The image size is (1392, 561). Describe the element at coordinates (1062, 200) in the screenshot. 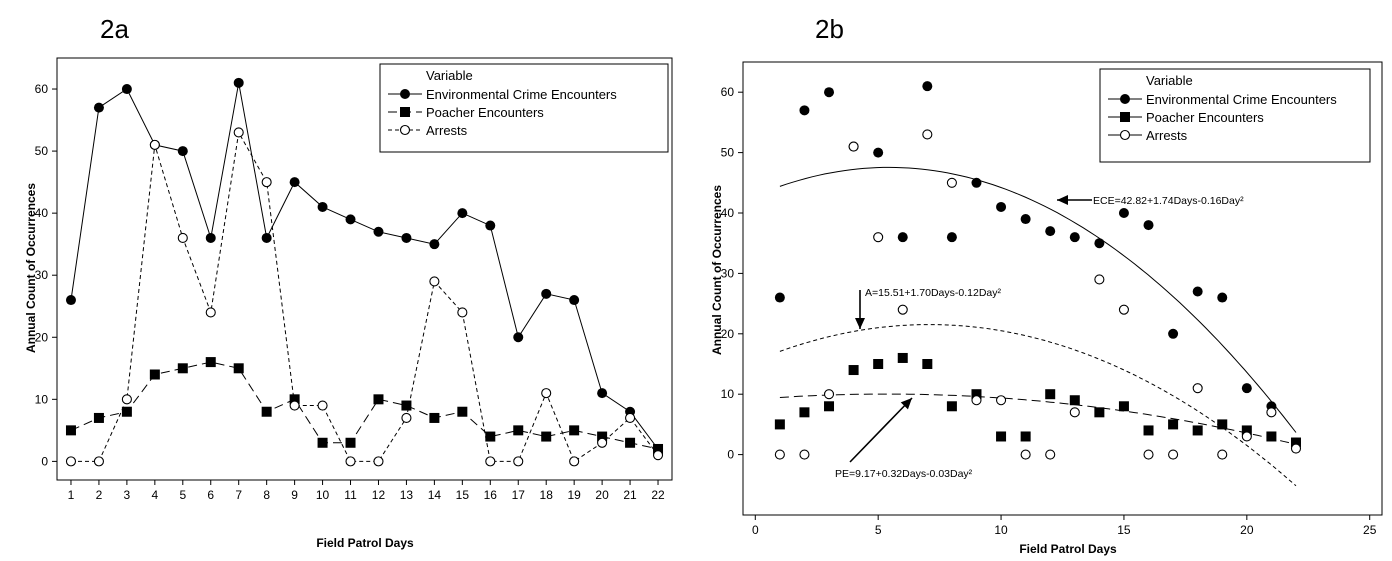

I see `arrow-ece-head` at that location.